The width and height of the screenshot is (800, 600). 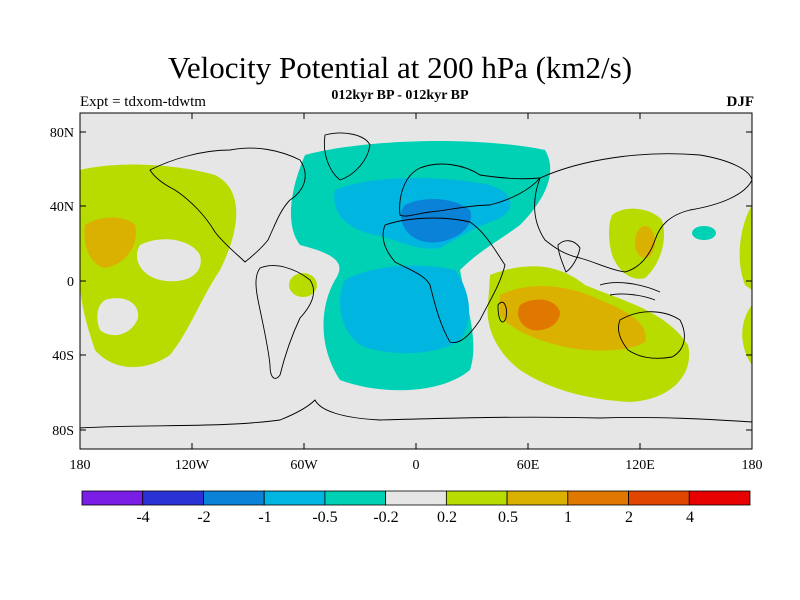 What do you see at coordinates (645, 242) in the screenshot?
I see `contour-eastasia-core` at bounding box center [645, 242].